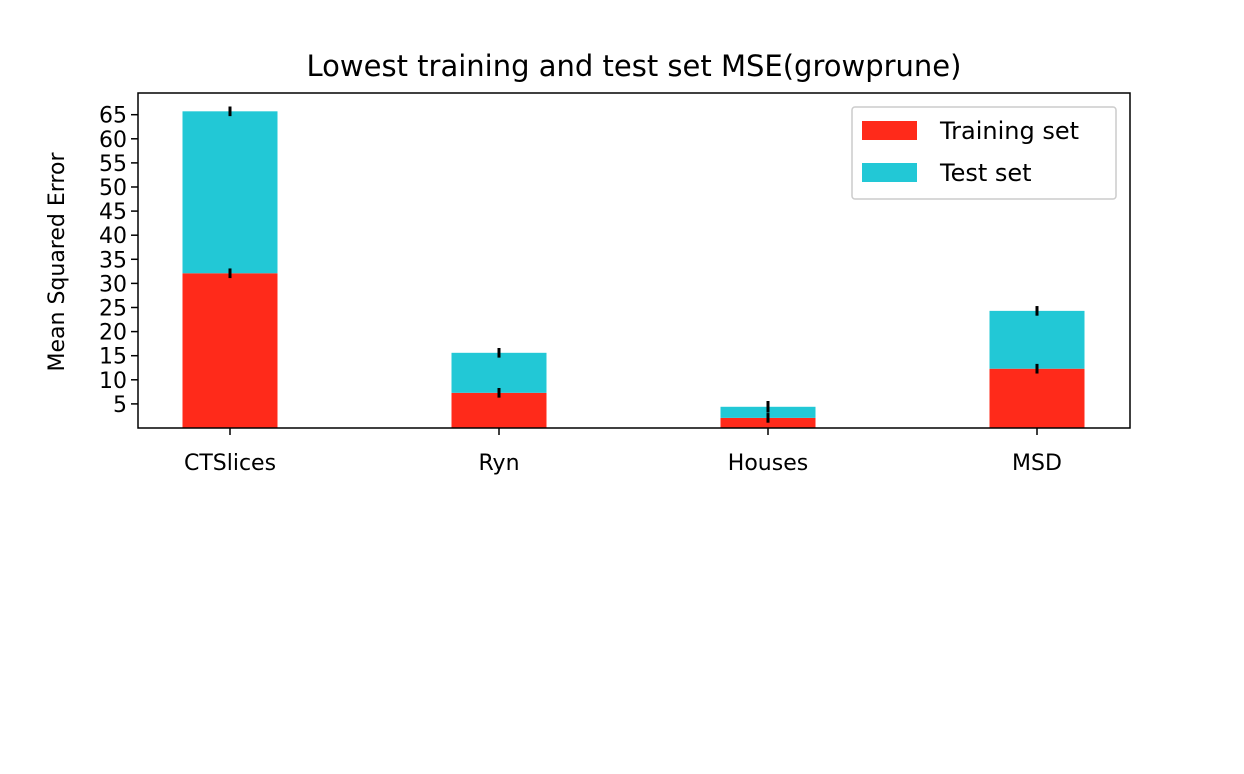 The image size is (1244, 774). I want to click on y-tick-label: 35, so click(113, 260).